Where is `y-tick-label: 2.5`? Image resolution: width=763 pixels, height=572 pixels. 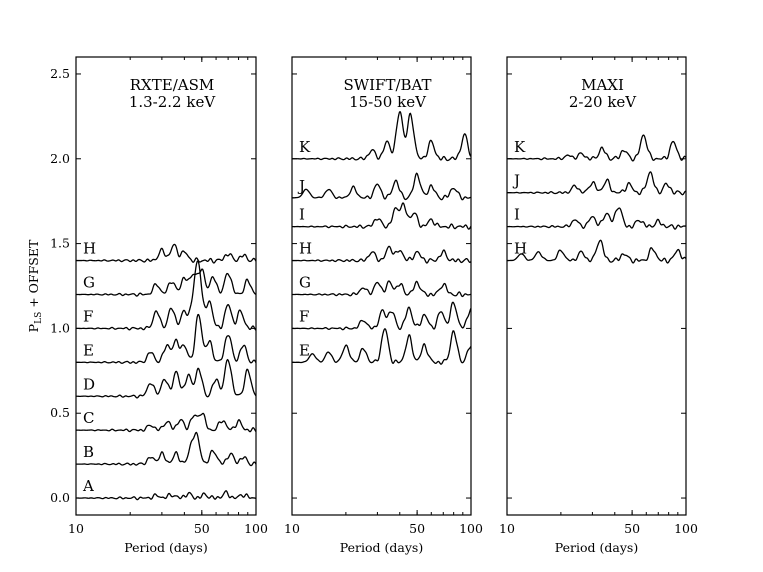
y-tick-label: 2.5 is located at coordinates (60, 73).